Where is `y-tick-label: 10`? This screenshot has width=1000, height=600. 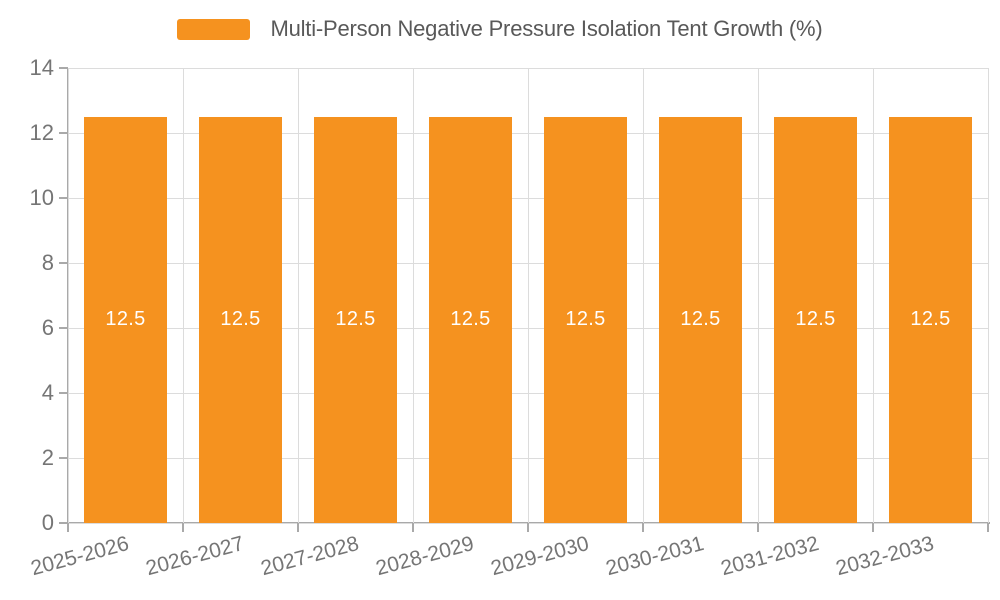
y-tick-label: 10 is located at coordinates (41, 197).